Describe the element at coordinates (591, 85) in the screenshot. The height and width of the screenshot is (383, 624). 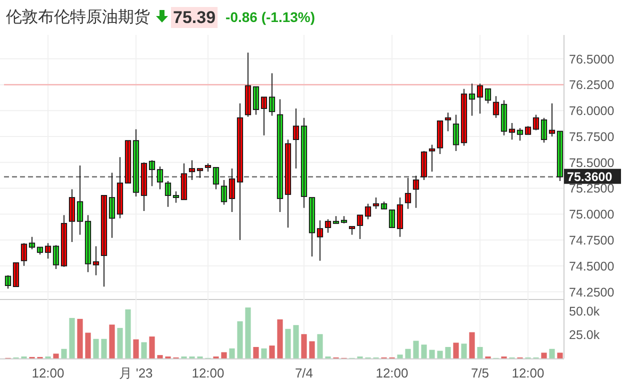
I see `y-tick-label: 76.2500` at that location.